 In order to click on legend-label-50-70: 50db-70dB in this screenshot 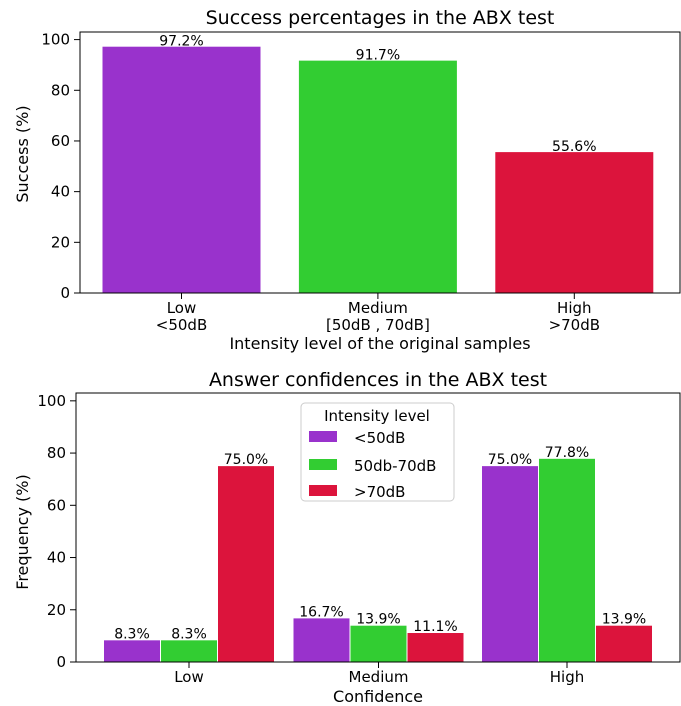, I will do `click(395, 466)`.